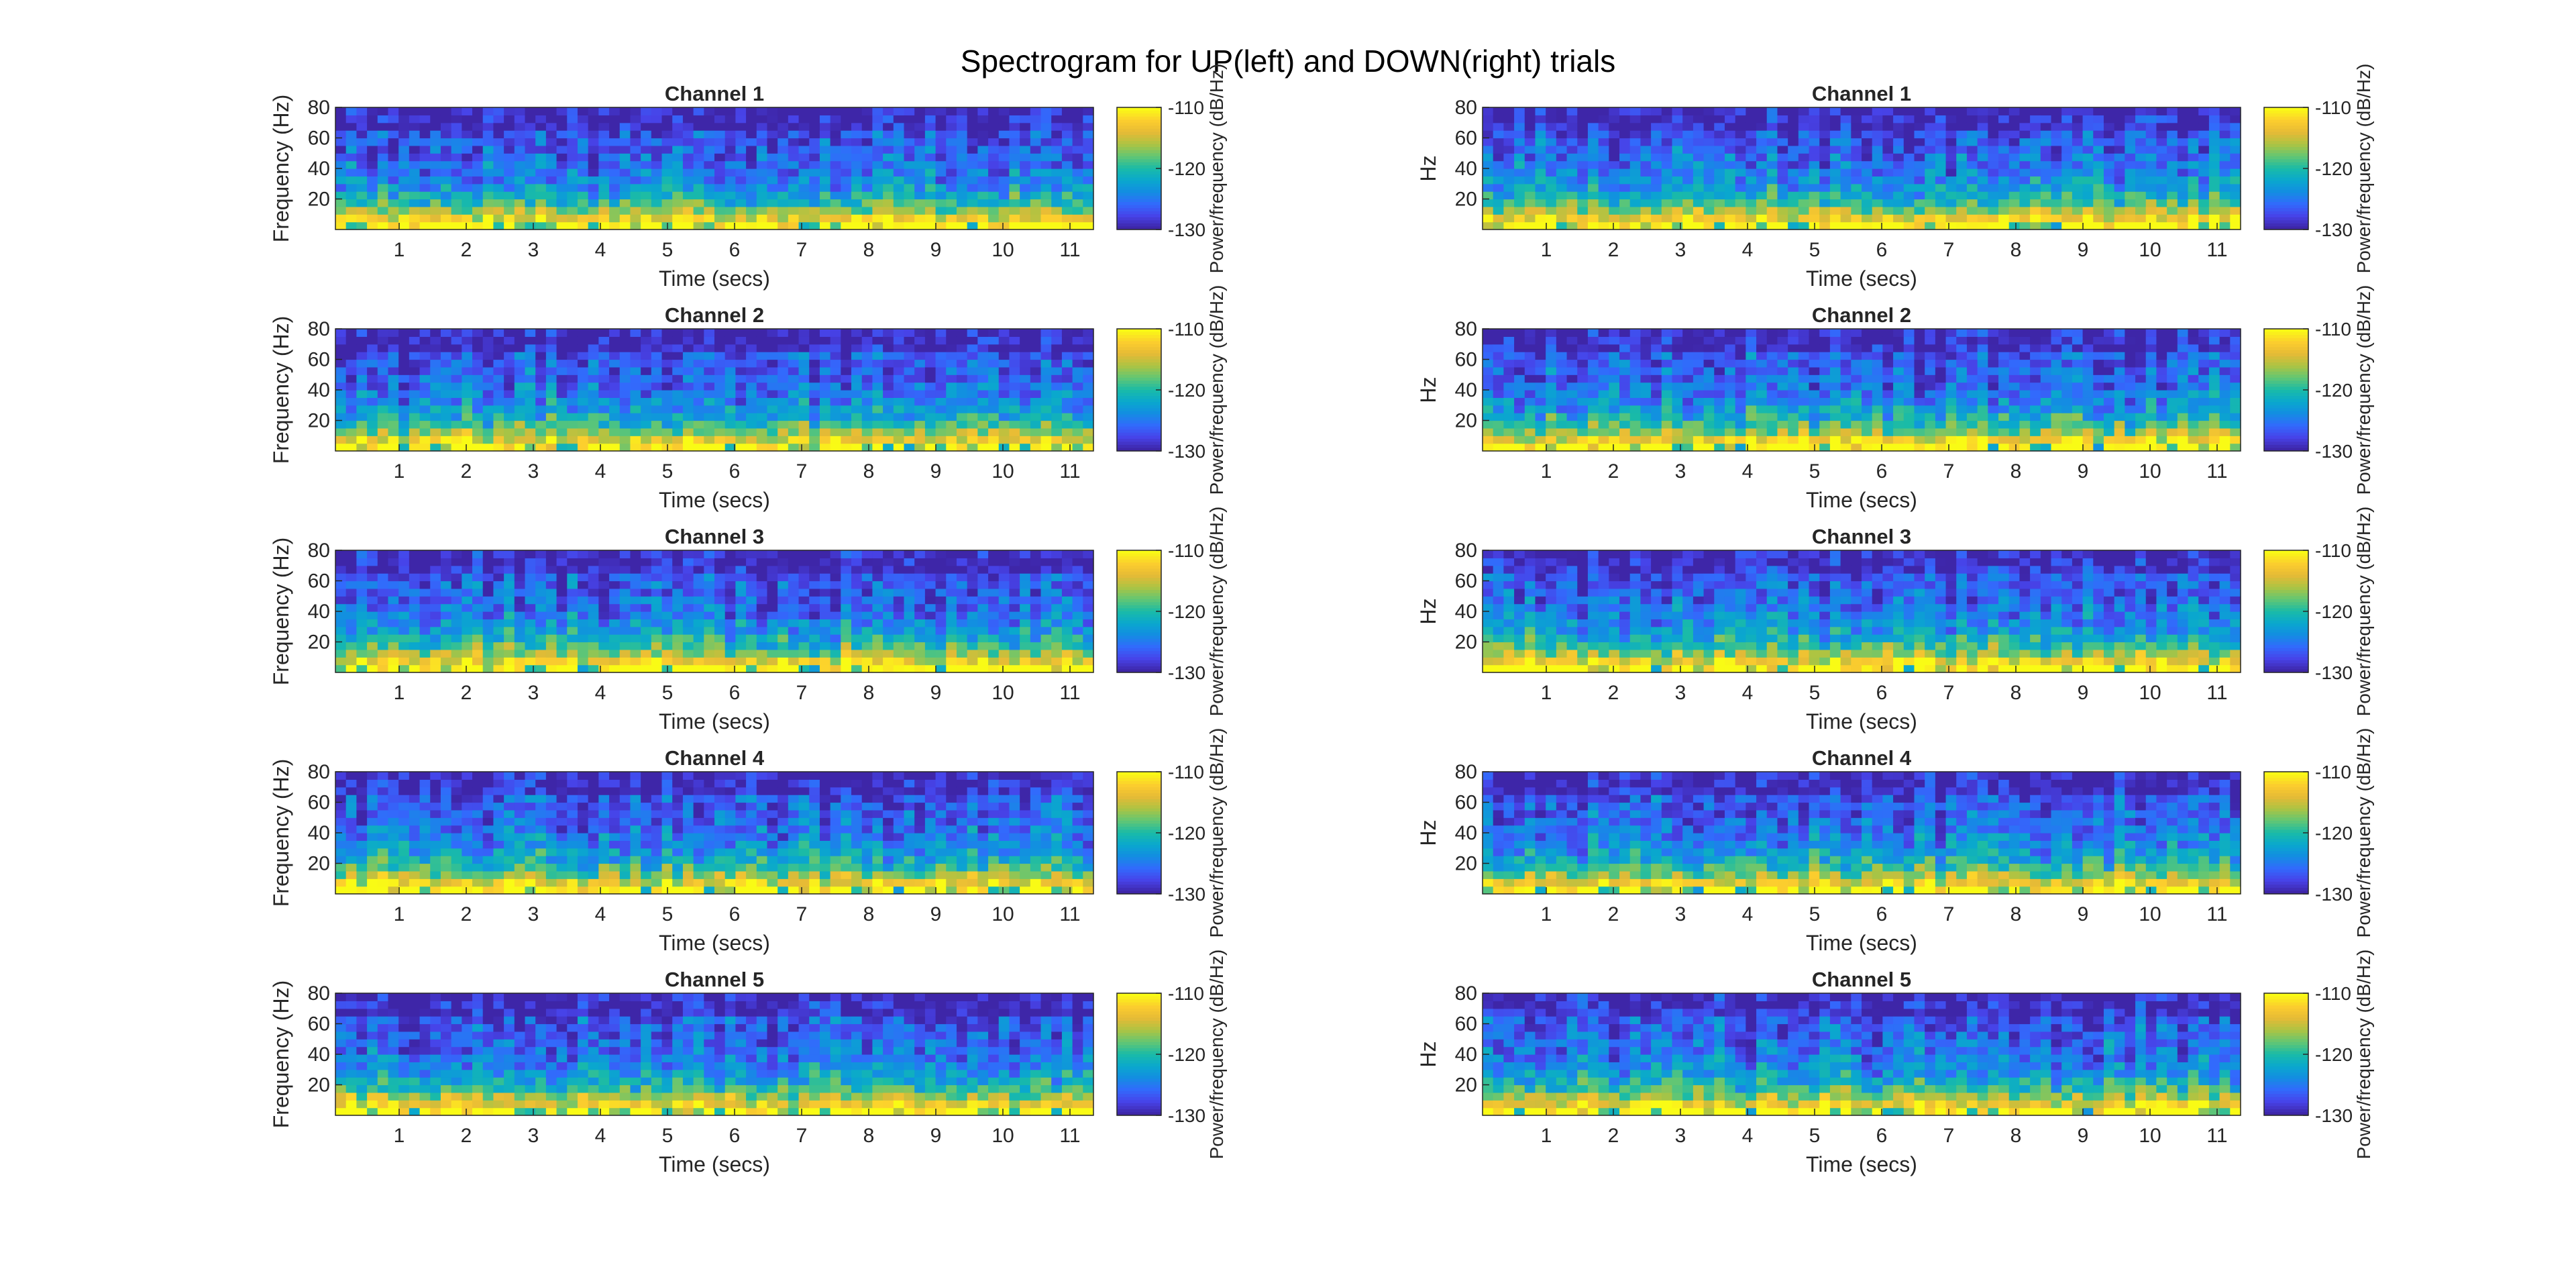 This screenshot has width=2576, height=1267. Describe the element at coordinates (735, 693) in the screenshot. I see `x-tick-label: 6` at that location.